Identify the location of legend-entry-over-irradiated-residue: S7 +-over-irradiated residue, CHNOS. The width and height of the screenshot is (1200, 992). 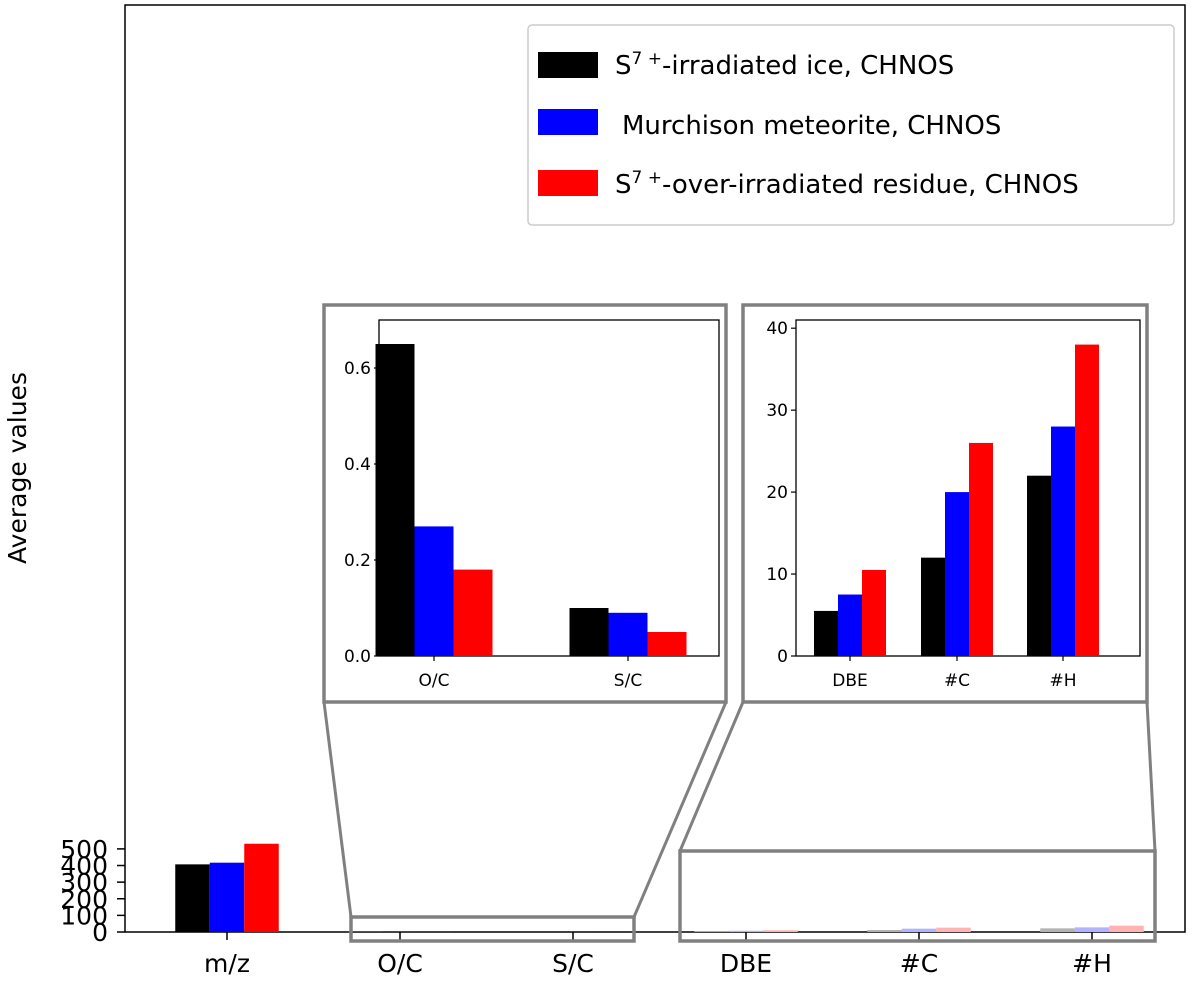
(847, 184).